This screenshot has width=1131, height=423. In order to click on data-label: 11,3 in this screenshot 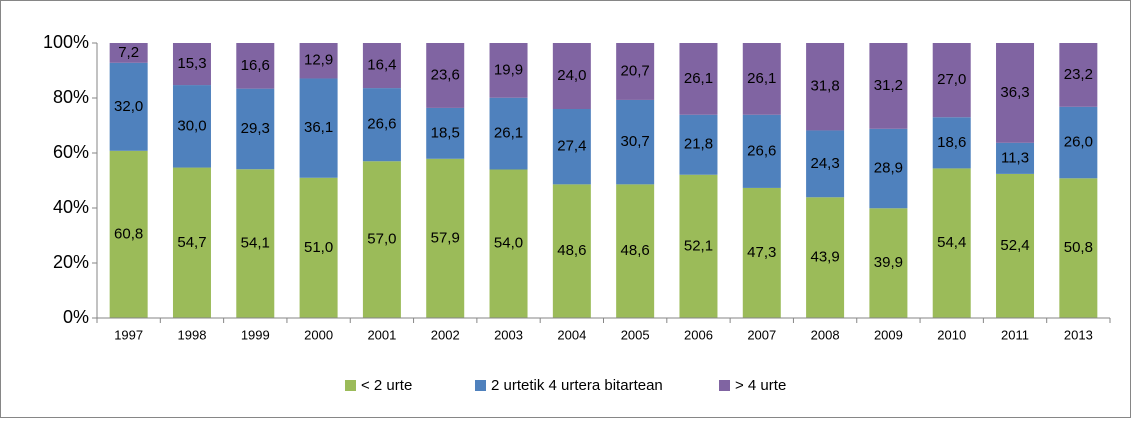, I will do `click(1015, 157)`.